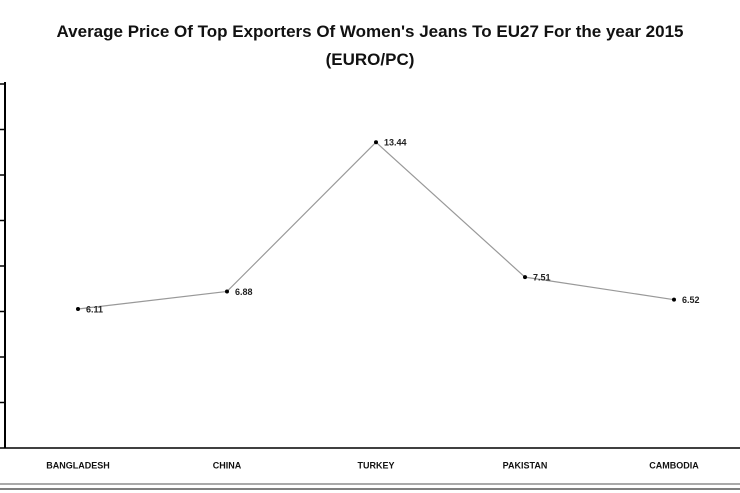  What do you see at coordinates (375, 465) in the screenshot?
I see `x-tick-label: TURKEY` at bounding box center [375, 465].